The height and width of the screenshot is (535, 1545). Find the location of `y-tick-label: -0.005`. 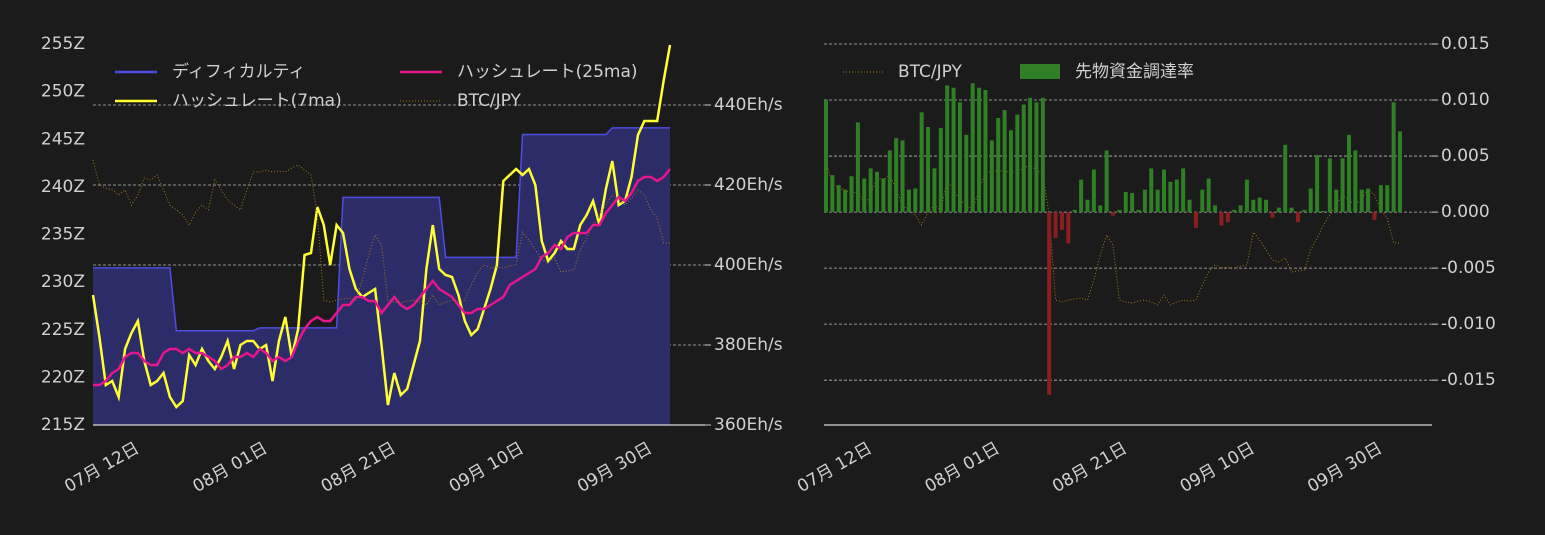

y-tick-label: -0.005 is located at coordinates (1468, 268).